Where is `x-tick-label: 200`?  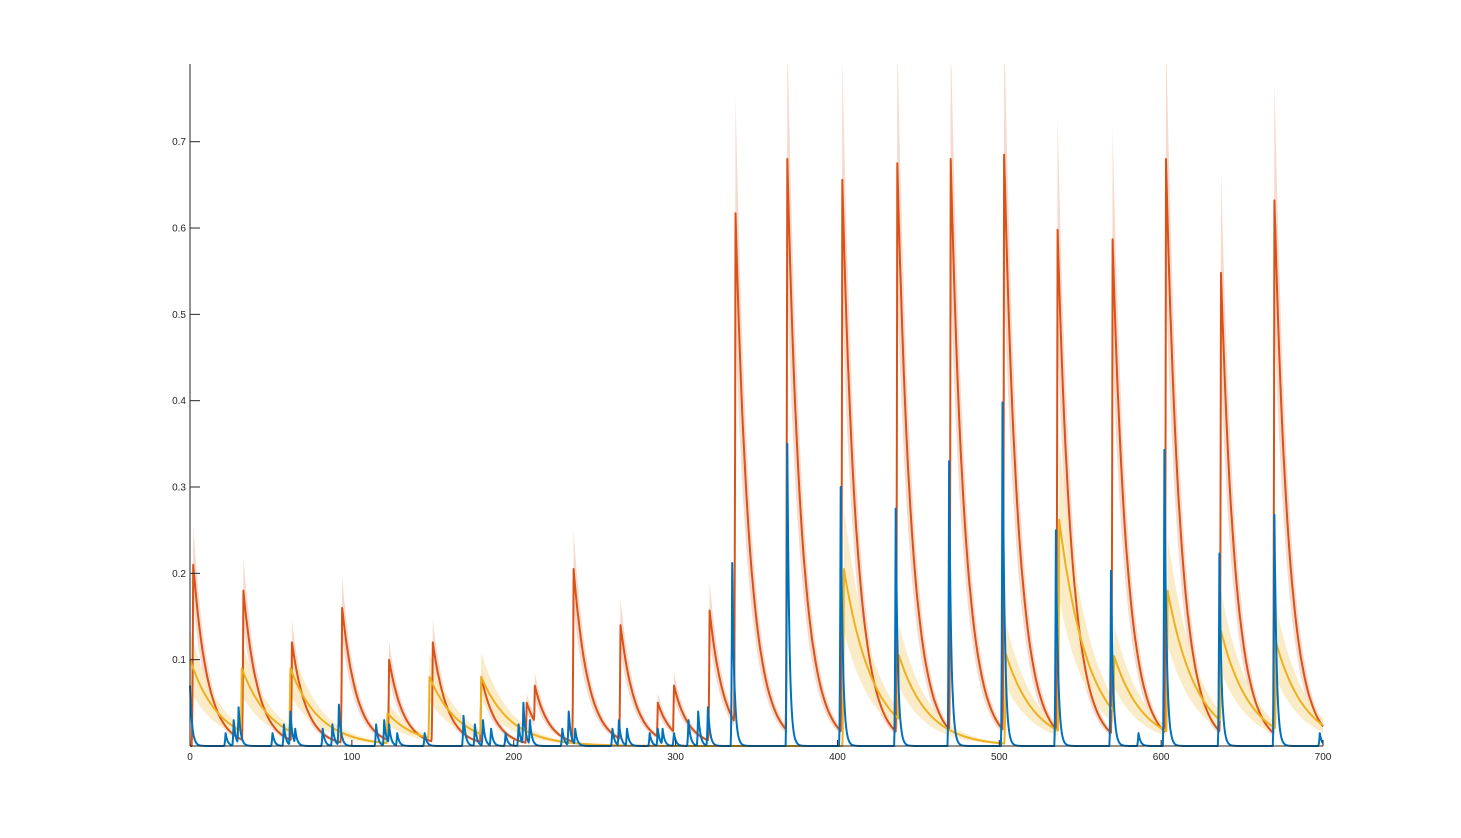
x-tick-label: 200 is located at coordinates (513, 757).